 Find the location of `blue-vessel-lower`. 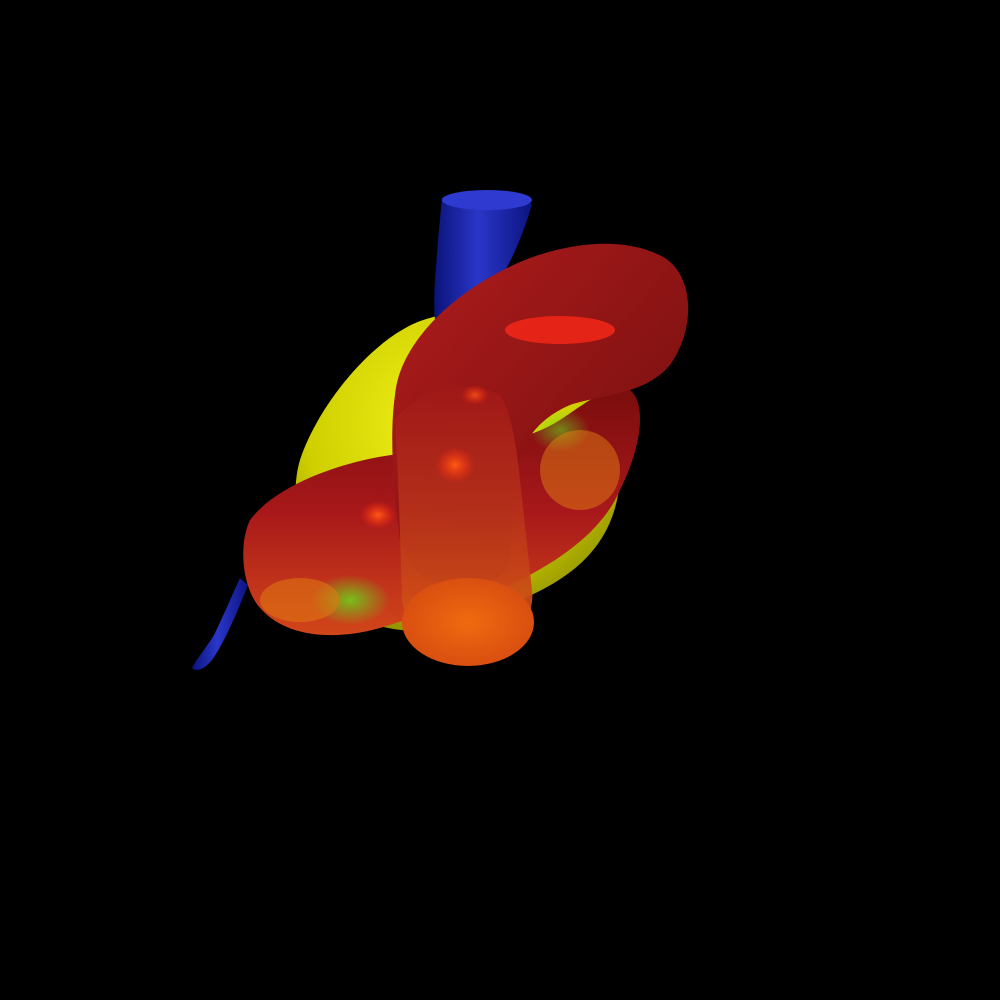

blue-vessel-lower is located at coordinates (220, 624).